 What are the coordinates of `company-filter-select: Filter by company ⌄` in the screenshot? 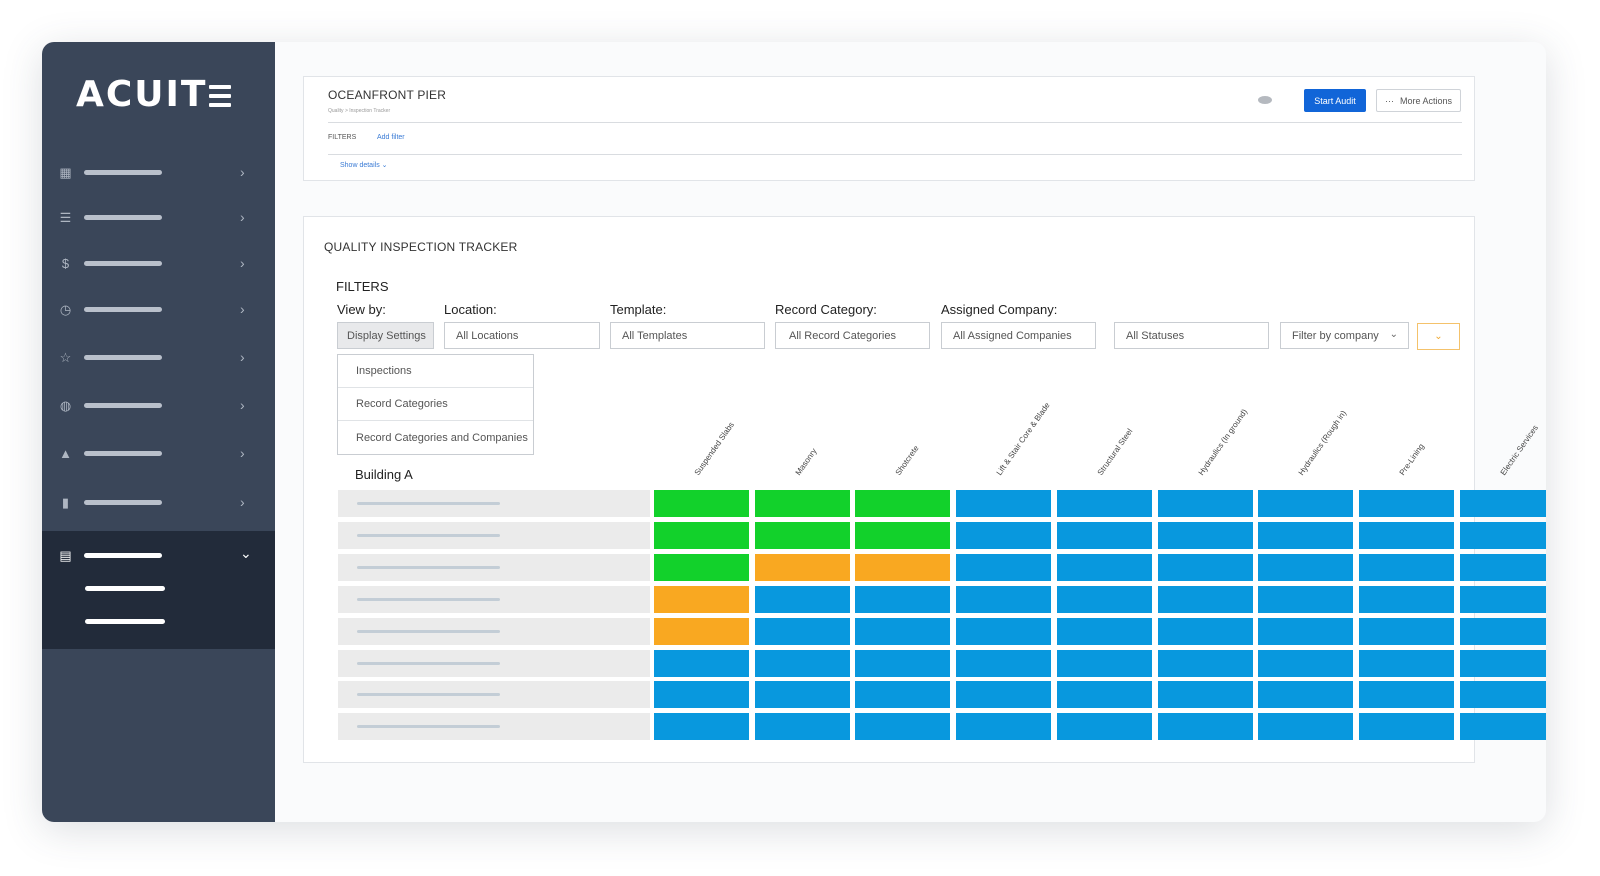 It's located at (1344, 335).